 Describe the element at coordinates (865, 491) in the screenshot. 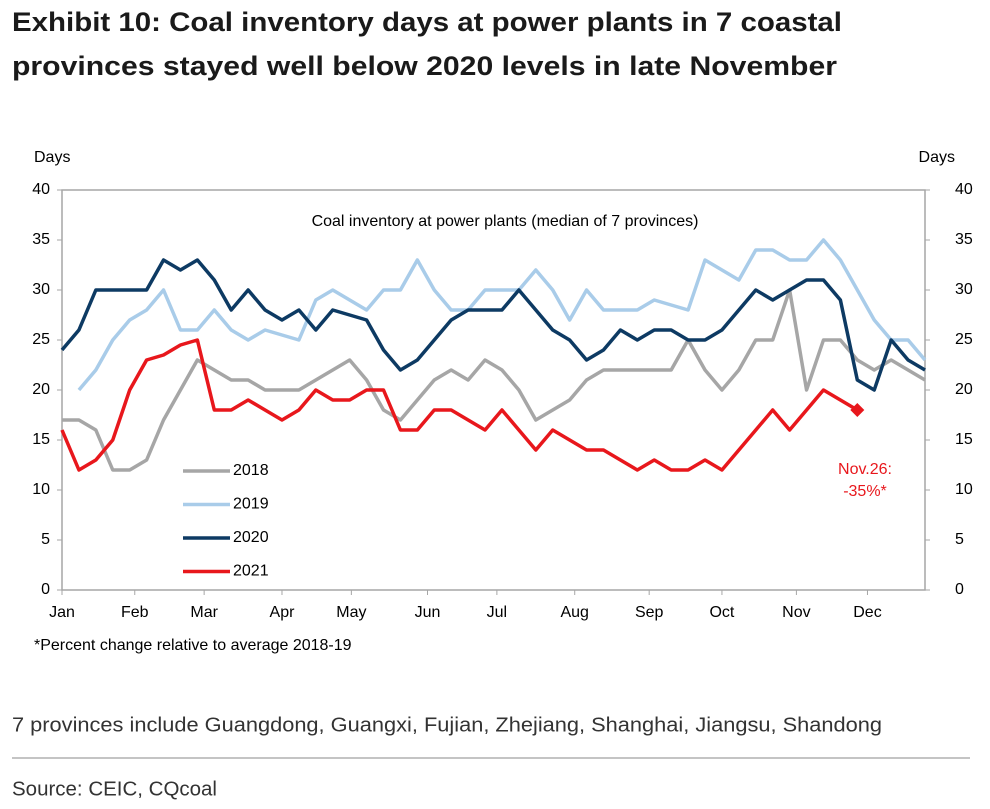

I see `annotation: -35%*` at that location.